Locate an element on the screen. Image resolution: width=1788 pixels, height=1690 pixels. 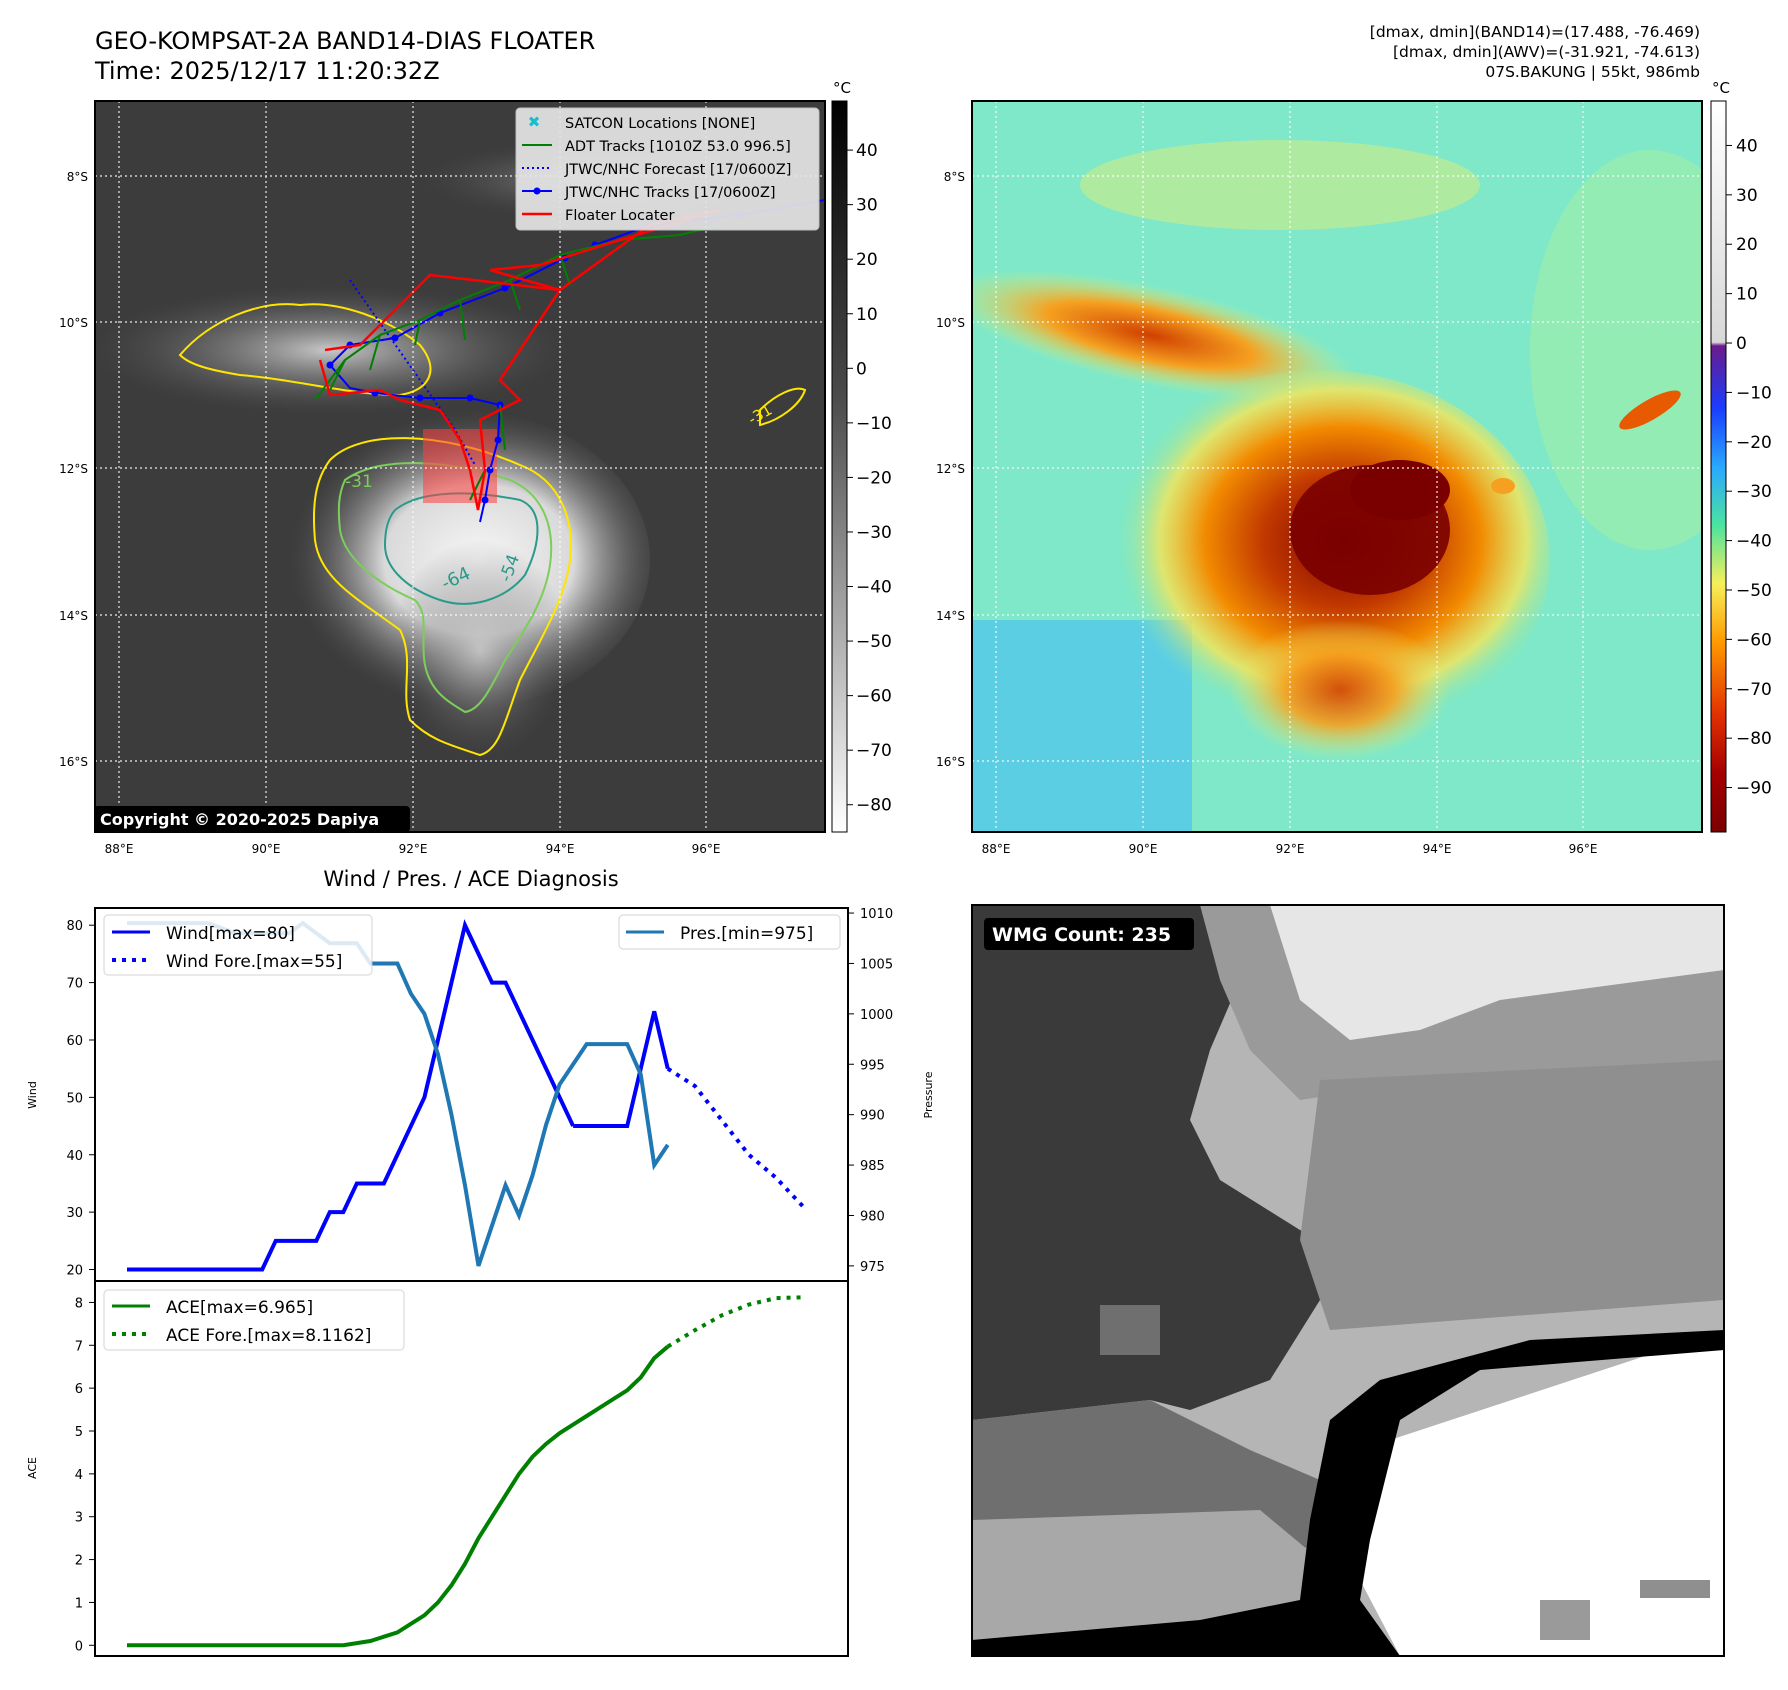
wind-ytick-label: 40 is located at coordinates (74, 1156).